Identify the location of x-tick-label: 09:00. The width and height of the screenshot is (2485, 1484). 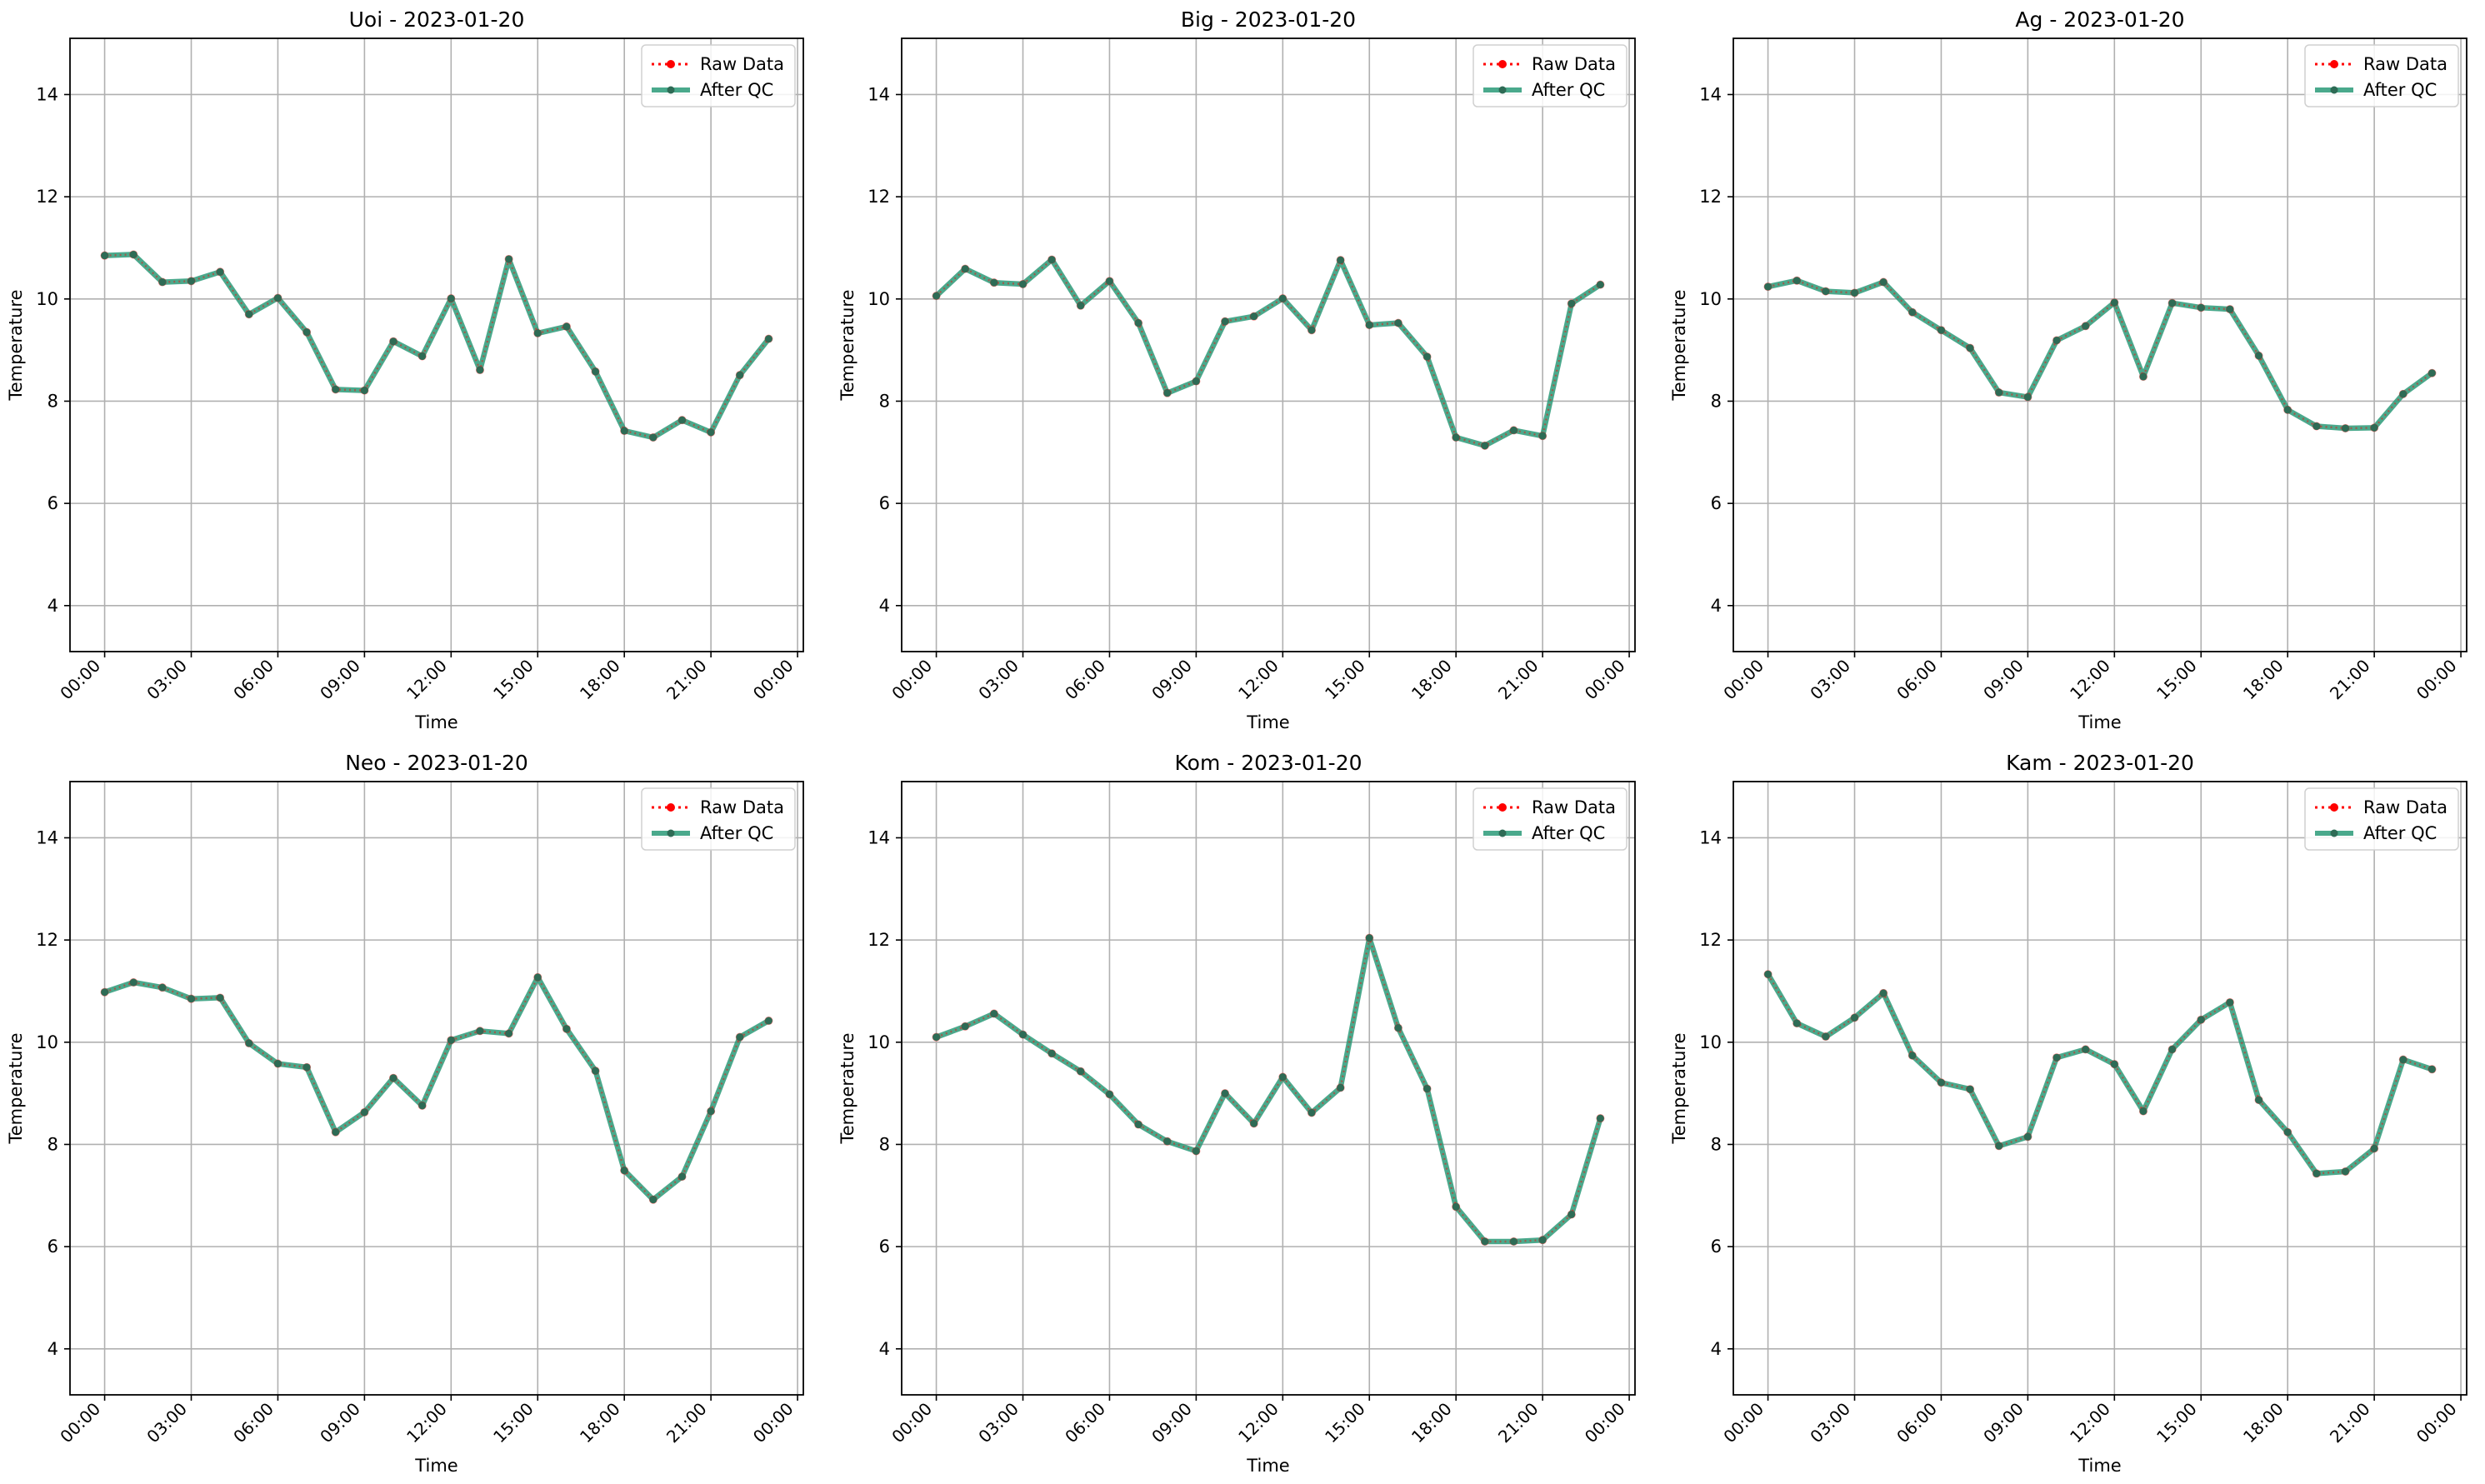
(2003, 680).